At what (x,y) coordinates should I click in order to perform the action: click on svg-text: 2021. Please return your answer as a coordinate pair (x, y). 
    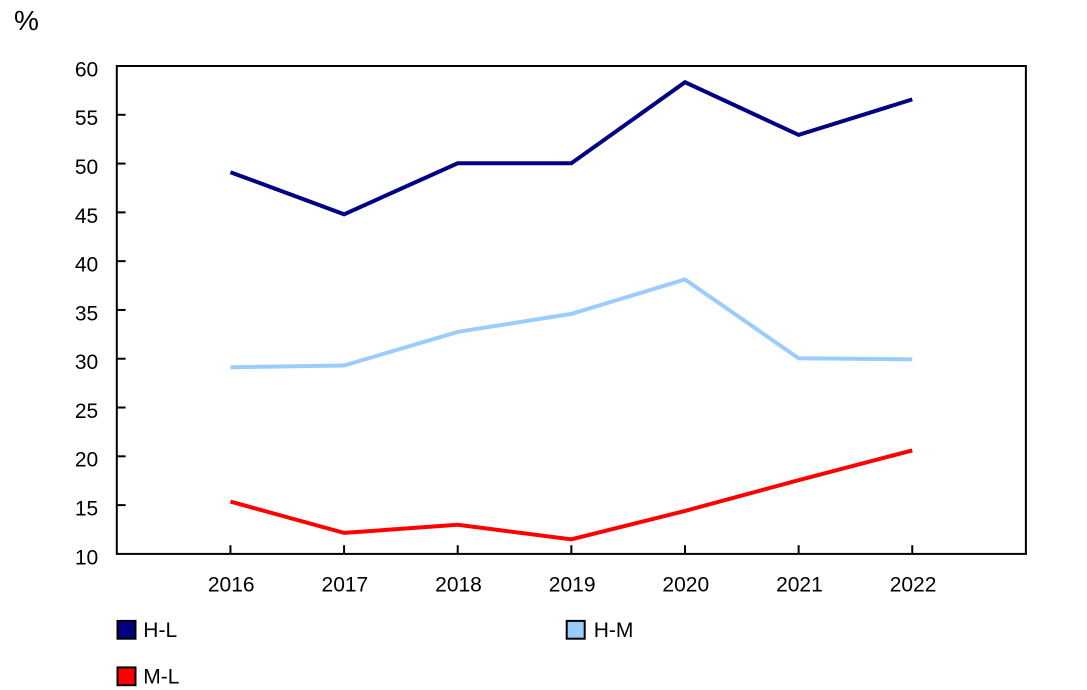
    Looking at the image, I should click on (799, 584).